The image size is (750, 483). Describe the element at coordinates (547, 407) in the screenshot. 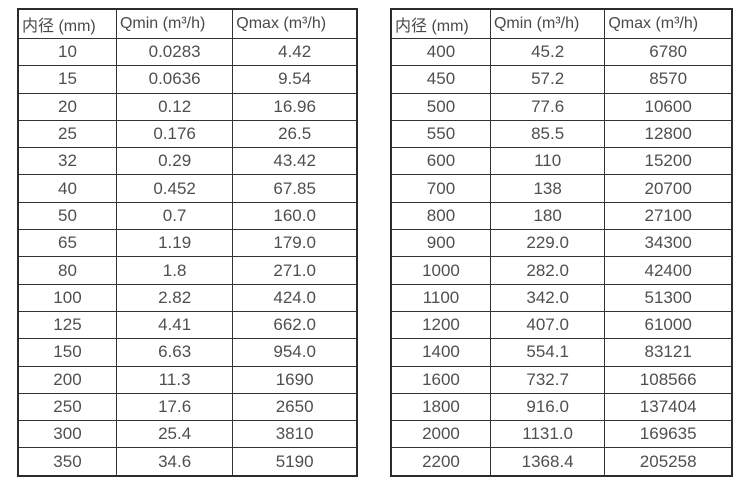

I see `cell-qmin: 916.0` at that location.